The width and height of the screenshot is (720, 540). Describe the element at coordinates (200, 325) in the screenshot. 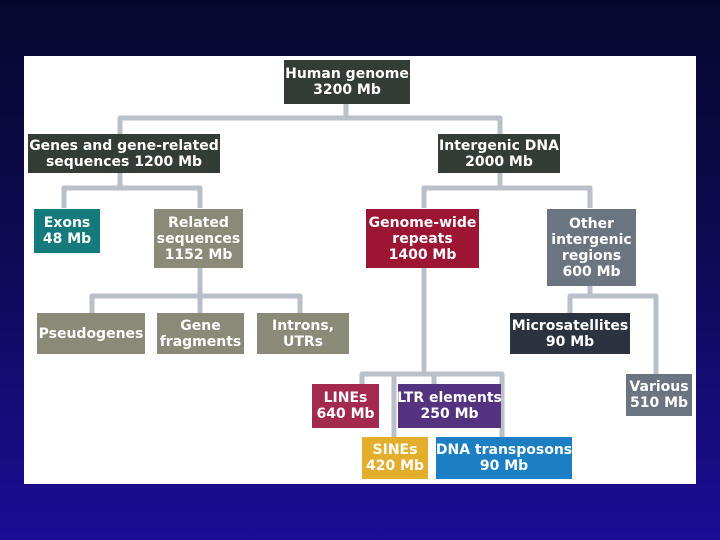

I see `node-fragments-label-1: Gene` at that location.